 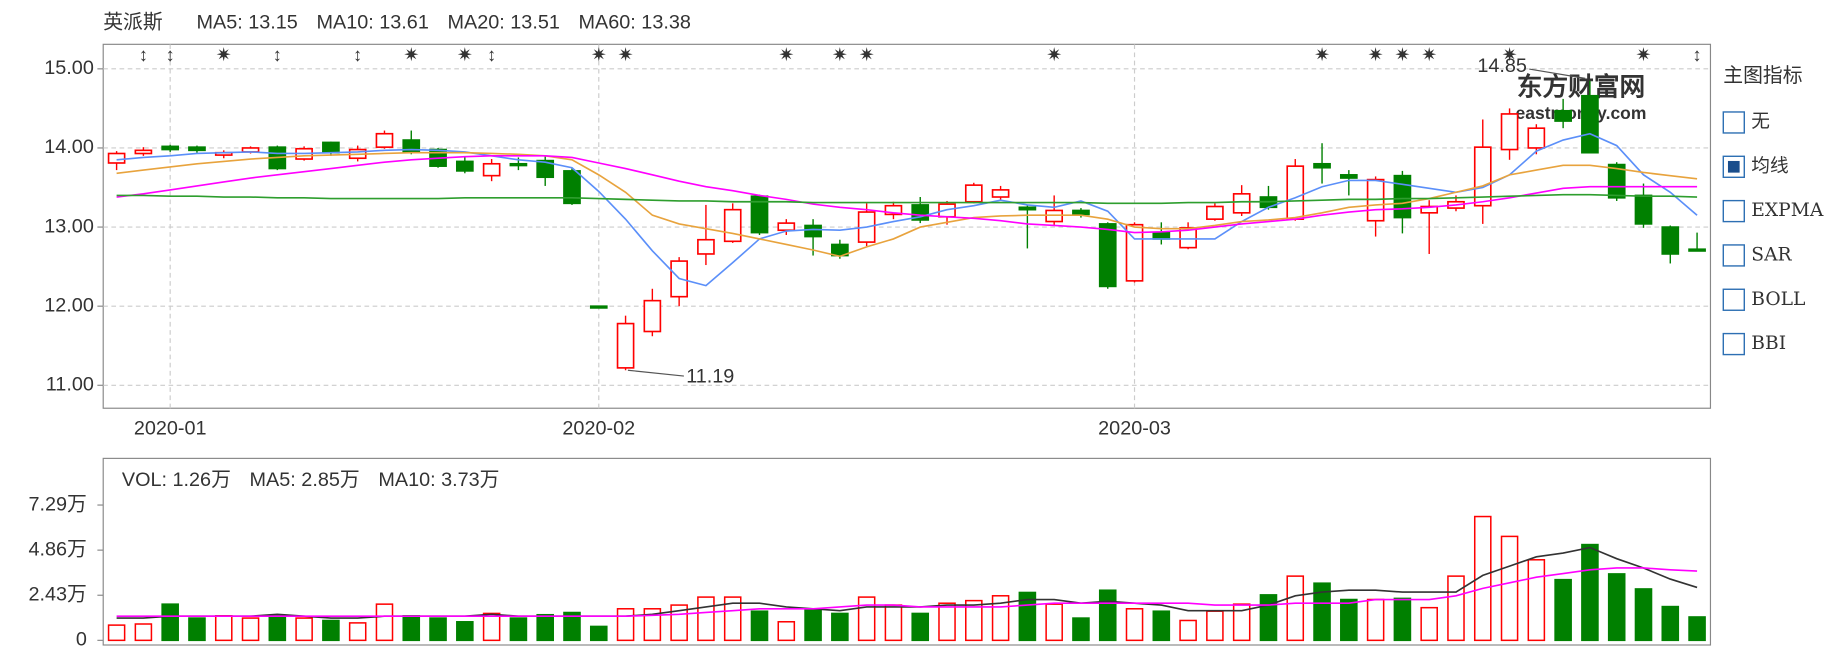 I want to click on option-label: SAR, so click(x=1771, y=254).